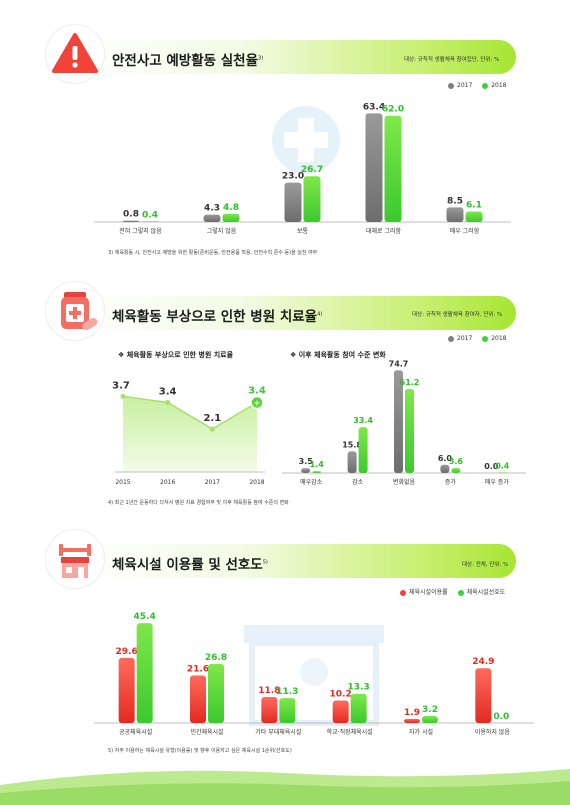 The image size is (570, 805). What do you see at coordinates (231, 208) in the screenshot?
I see `data-label: 4.8` at bounding box center [231, 208].